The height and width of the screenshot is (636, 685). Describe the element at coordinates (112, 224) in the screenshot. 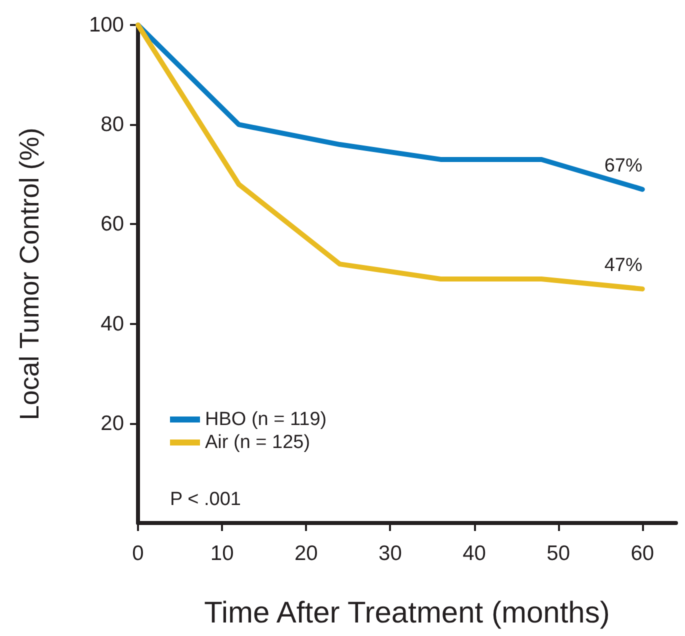

I see `y-tick-label: 60` at that location.